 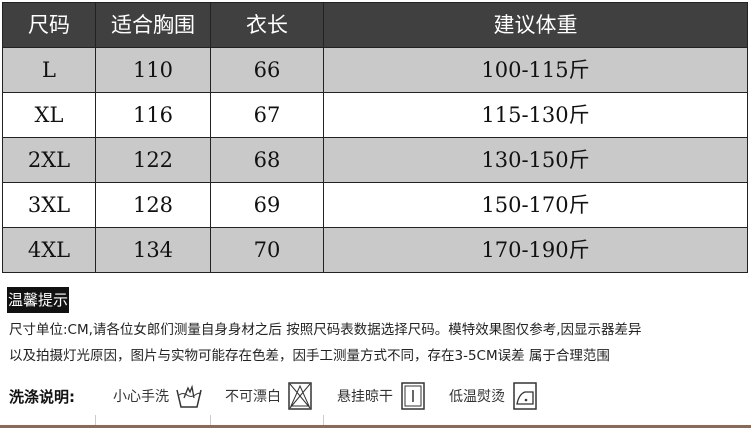 What do you see at coordinates (153, 25) in the screenshot?
I see `header-chest: 适合胸围` at bounding box center [153, 25].